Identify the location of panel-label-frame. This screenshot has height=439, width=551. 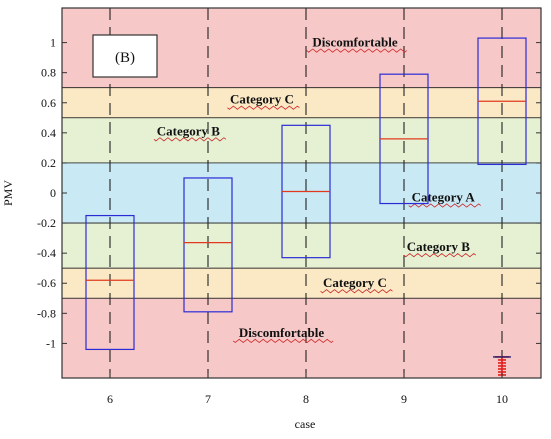
(125, 56).